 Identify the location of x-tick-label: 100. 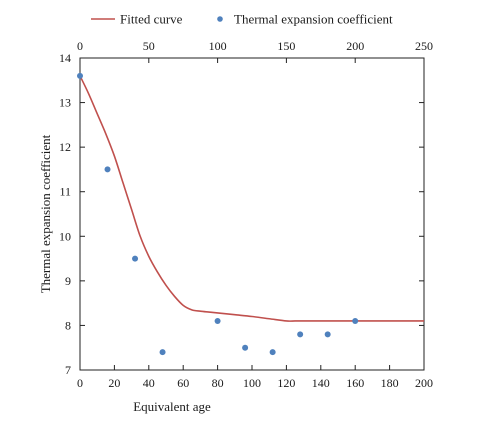
(252, 383).